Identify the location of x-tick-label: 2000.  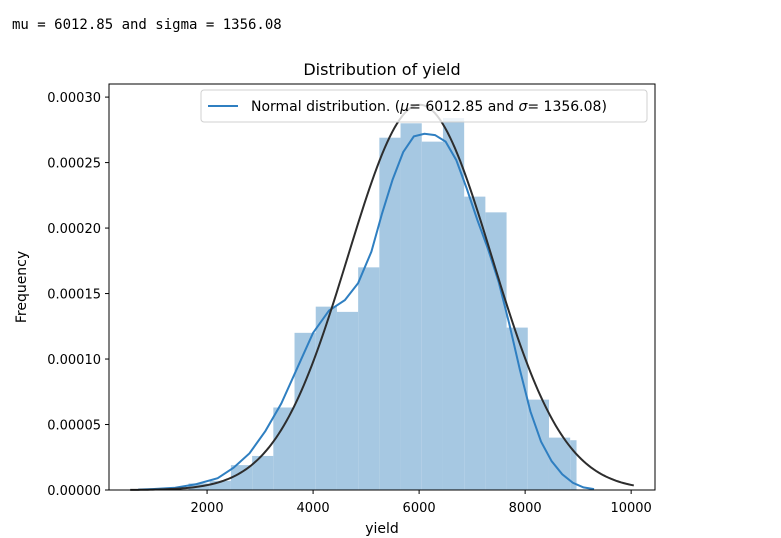
(207, 508).